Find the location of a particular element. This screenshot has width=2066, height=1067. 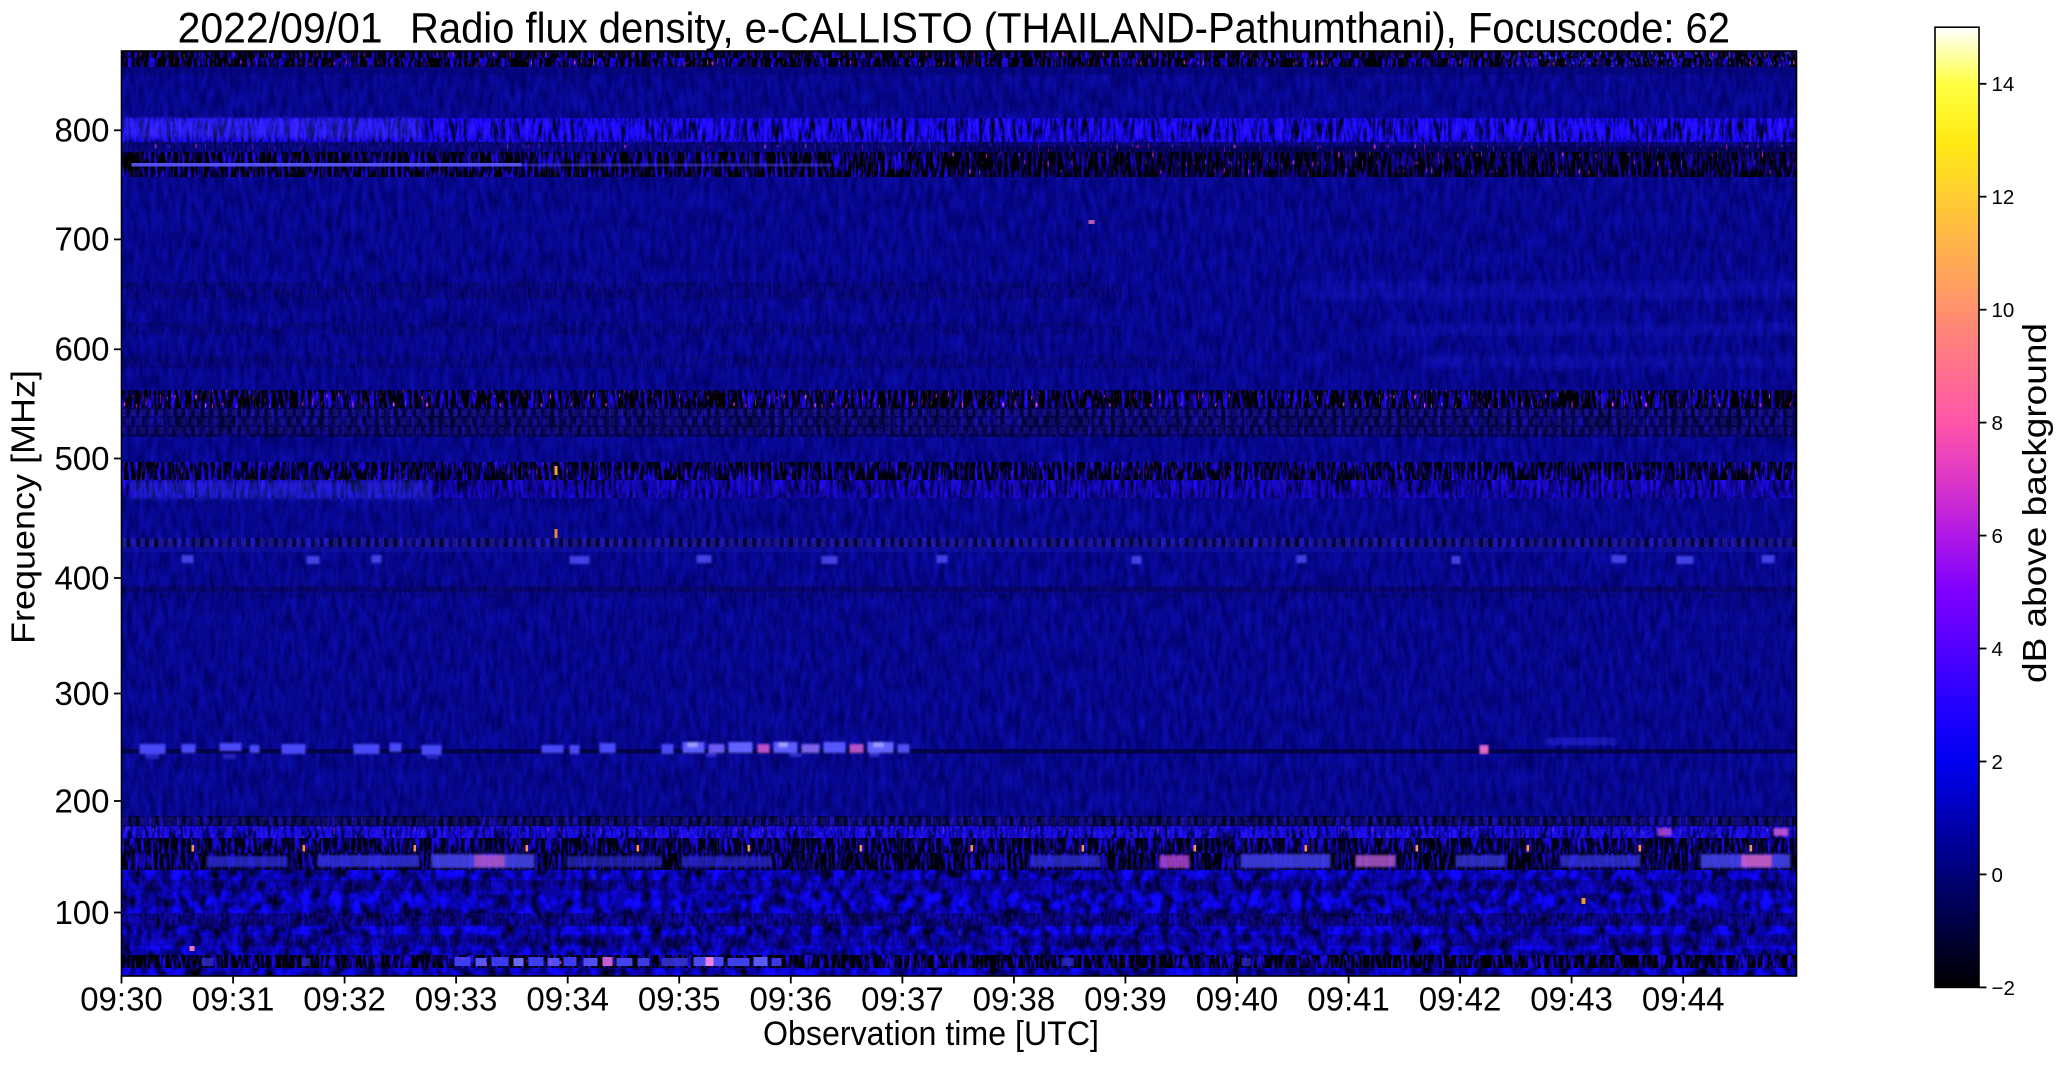

svg-text: 10 is located at coordinates (2003, 310).